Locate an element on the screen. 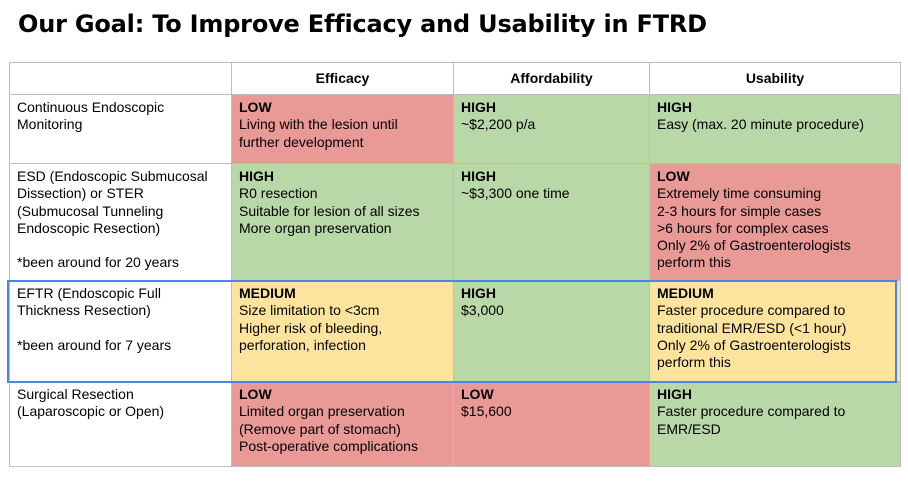  rating-detail: Easy (max. 20 minute procedure) is located at coordinates (760, 124).